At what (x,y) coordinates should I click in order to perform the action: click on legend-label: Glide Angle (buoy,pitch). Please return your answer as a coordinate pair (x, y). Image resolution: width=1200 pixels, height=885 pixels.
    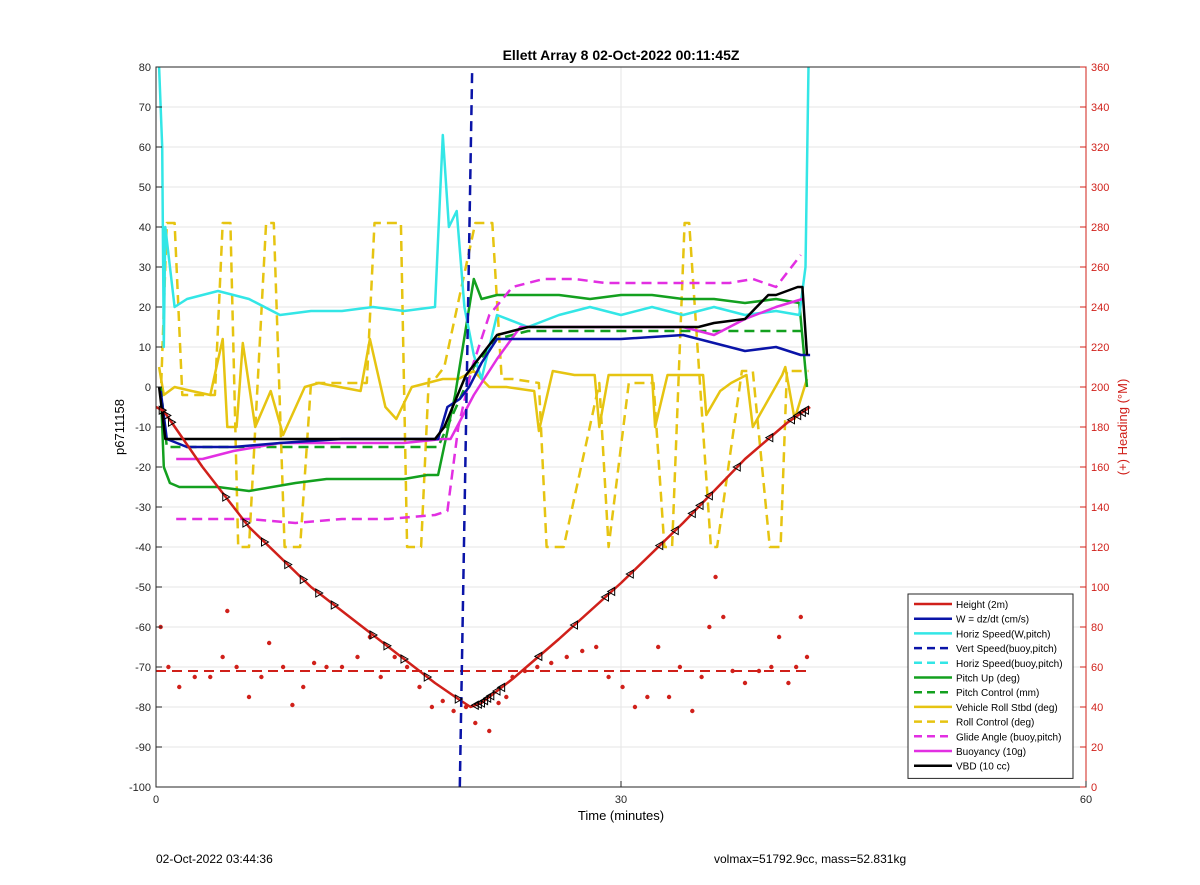
    Looking at the image, I should click on (1008, 737).